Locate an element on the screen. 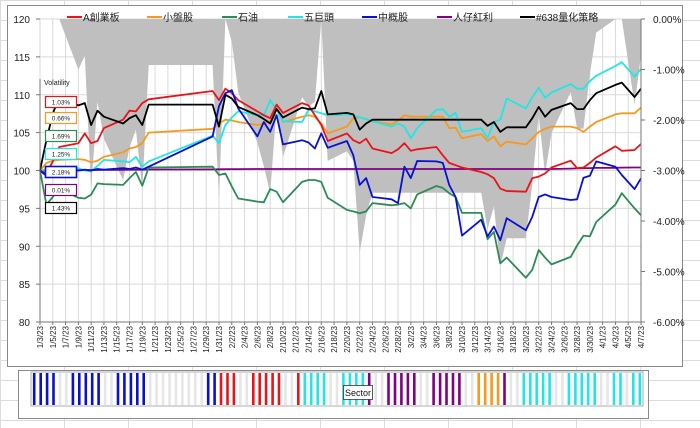  left-axis-tick-label: 90 is located at coordinates (25, 247).